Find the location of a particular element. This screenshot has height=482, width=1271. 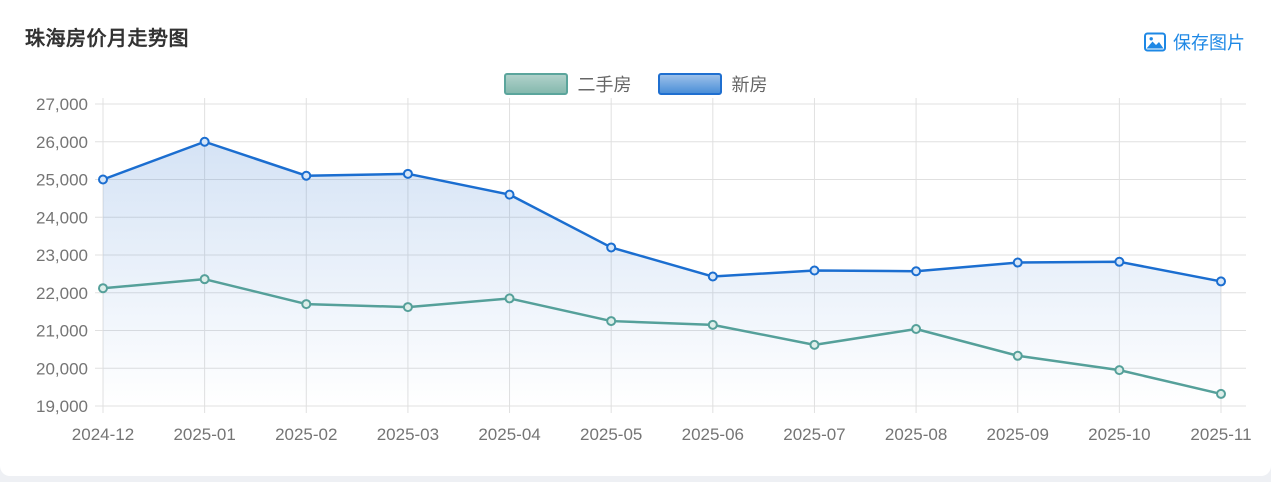

data-point-二手房-2024-12 is located at coordinates (103, 288).